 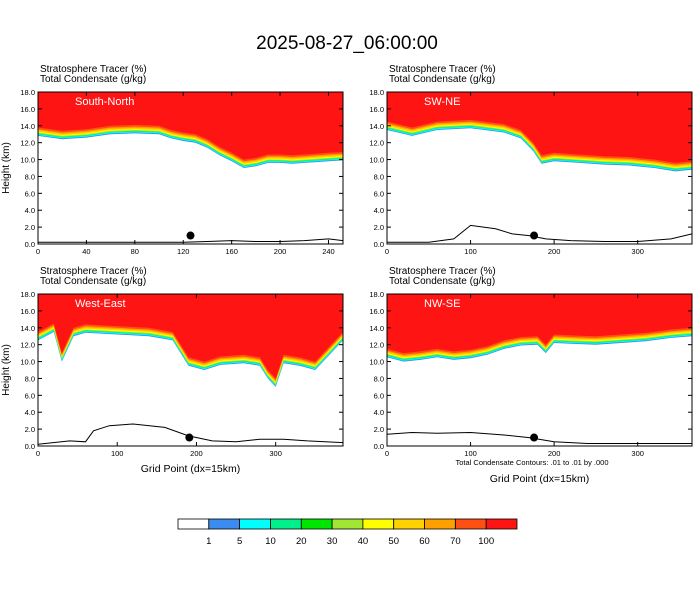 What do you see at coordinates (442, 102) in the screenshot?
I see `panel-label: SW-NE` at bounding box center [442, 102].